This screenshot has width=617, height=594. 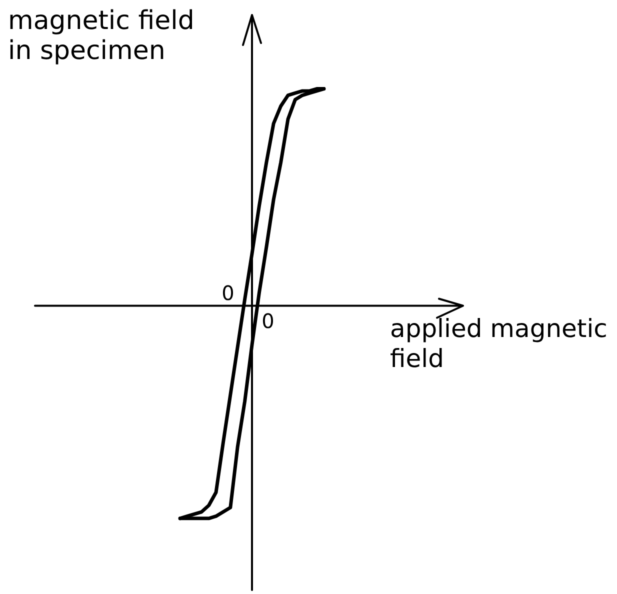 I want to click on y-axis-title: magnetic field in specimen, so click(x=102, y=36).